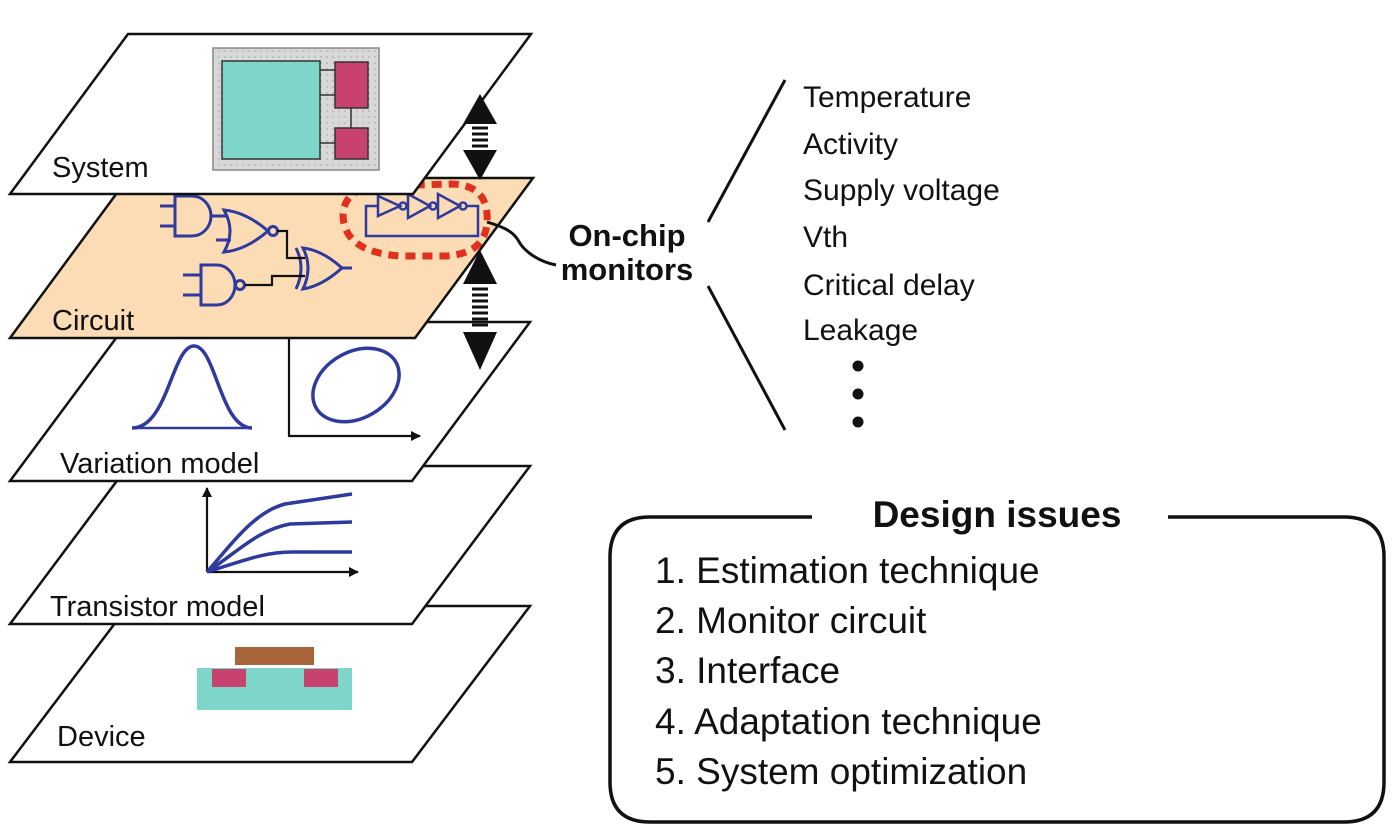 This screenshot has height=838, width=1398. I want to click on system-layer: System, so click(270, 114).